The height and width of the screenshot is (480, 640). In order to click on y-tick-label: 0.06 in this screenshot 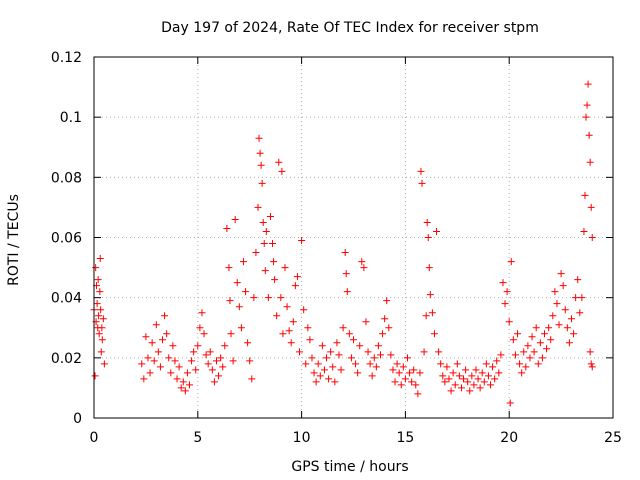, I will do `click(66, 239)`.